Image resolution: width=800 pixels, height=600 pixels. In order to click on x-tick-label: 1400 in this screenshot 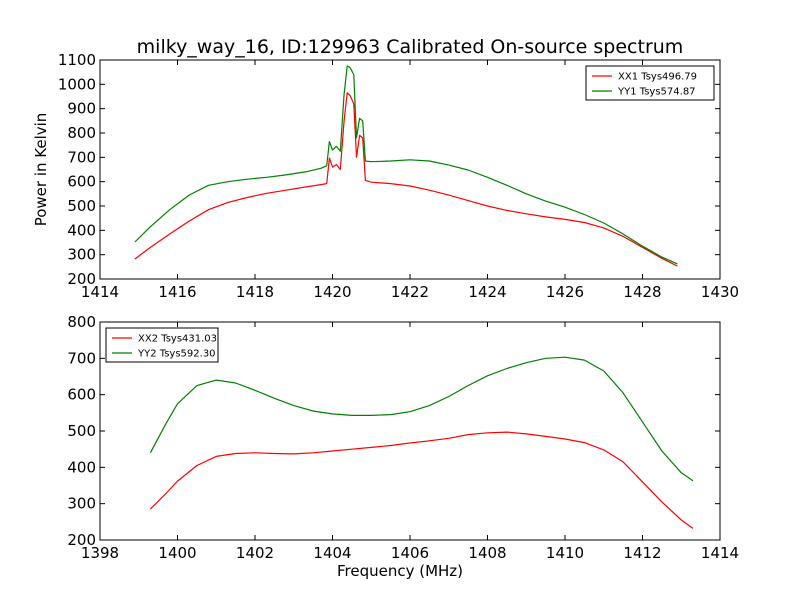, I will do `click(177, 553)`.